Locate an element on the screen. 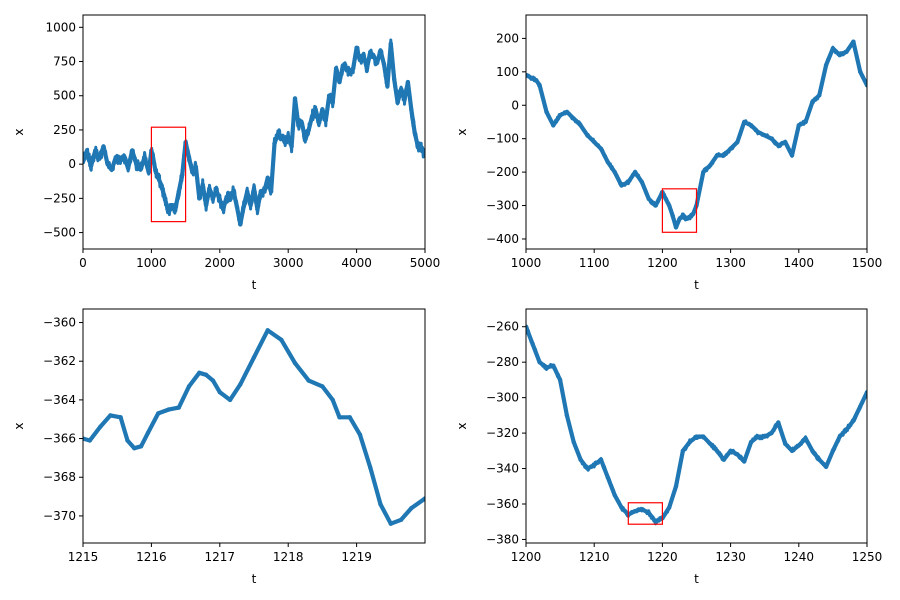 The width and height of the screenshot is (900, 600). x-tick-label: 2000 is located at coordinates (220, 263).